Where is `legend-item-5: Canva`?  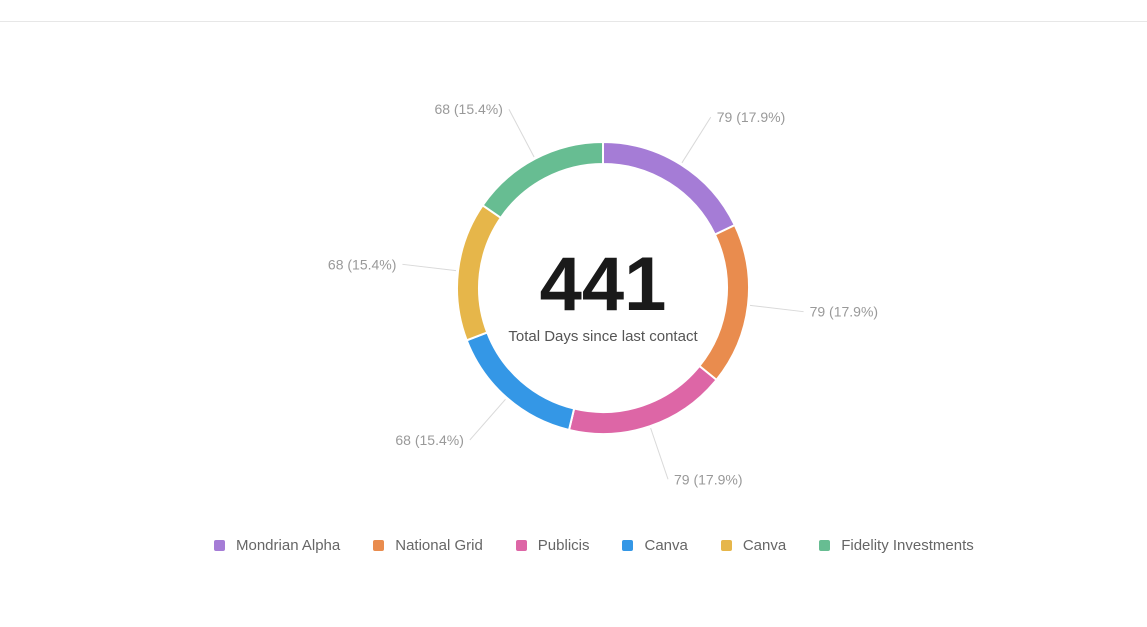 legend-item-5: Canva is located at coordinates (753, 545).